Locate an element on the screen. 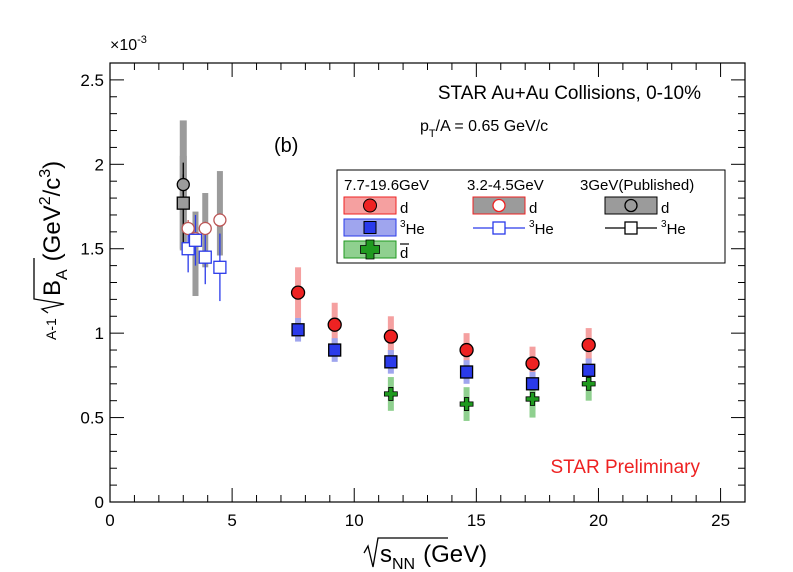  legend-label-d-pub: d is located at coordinates (665, 208).